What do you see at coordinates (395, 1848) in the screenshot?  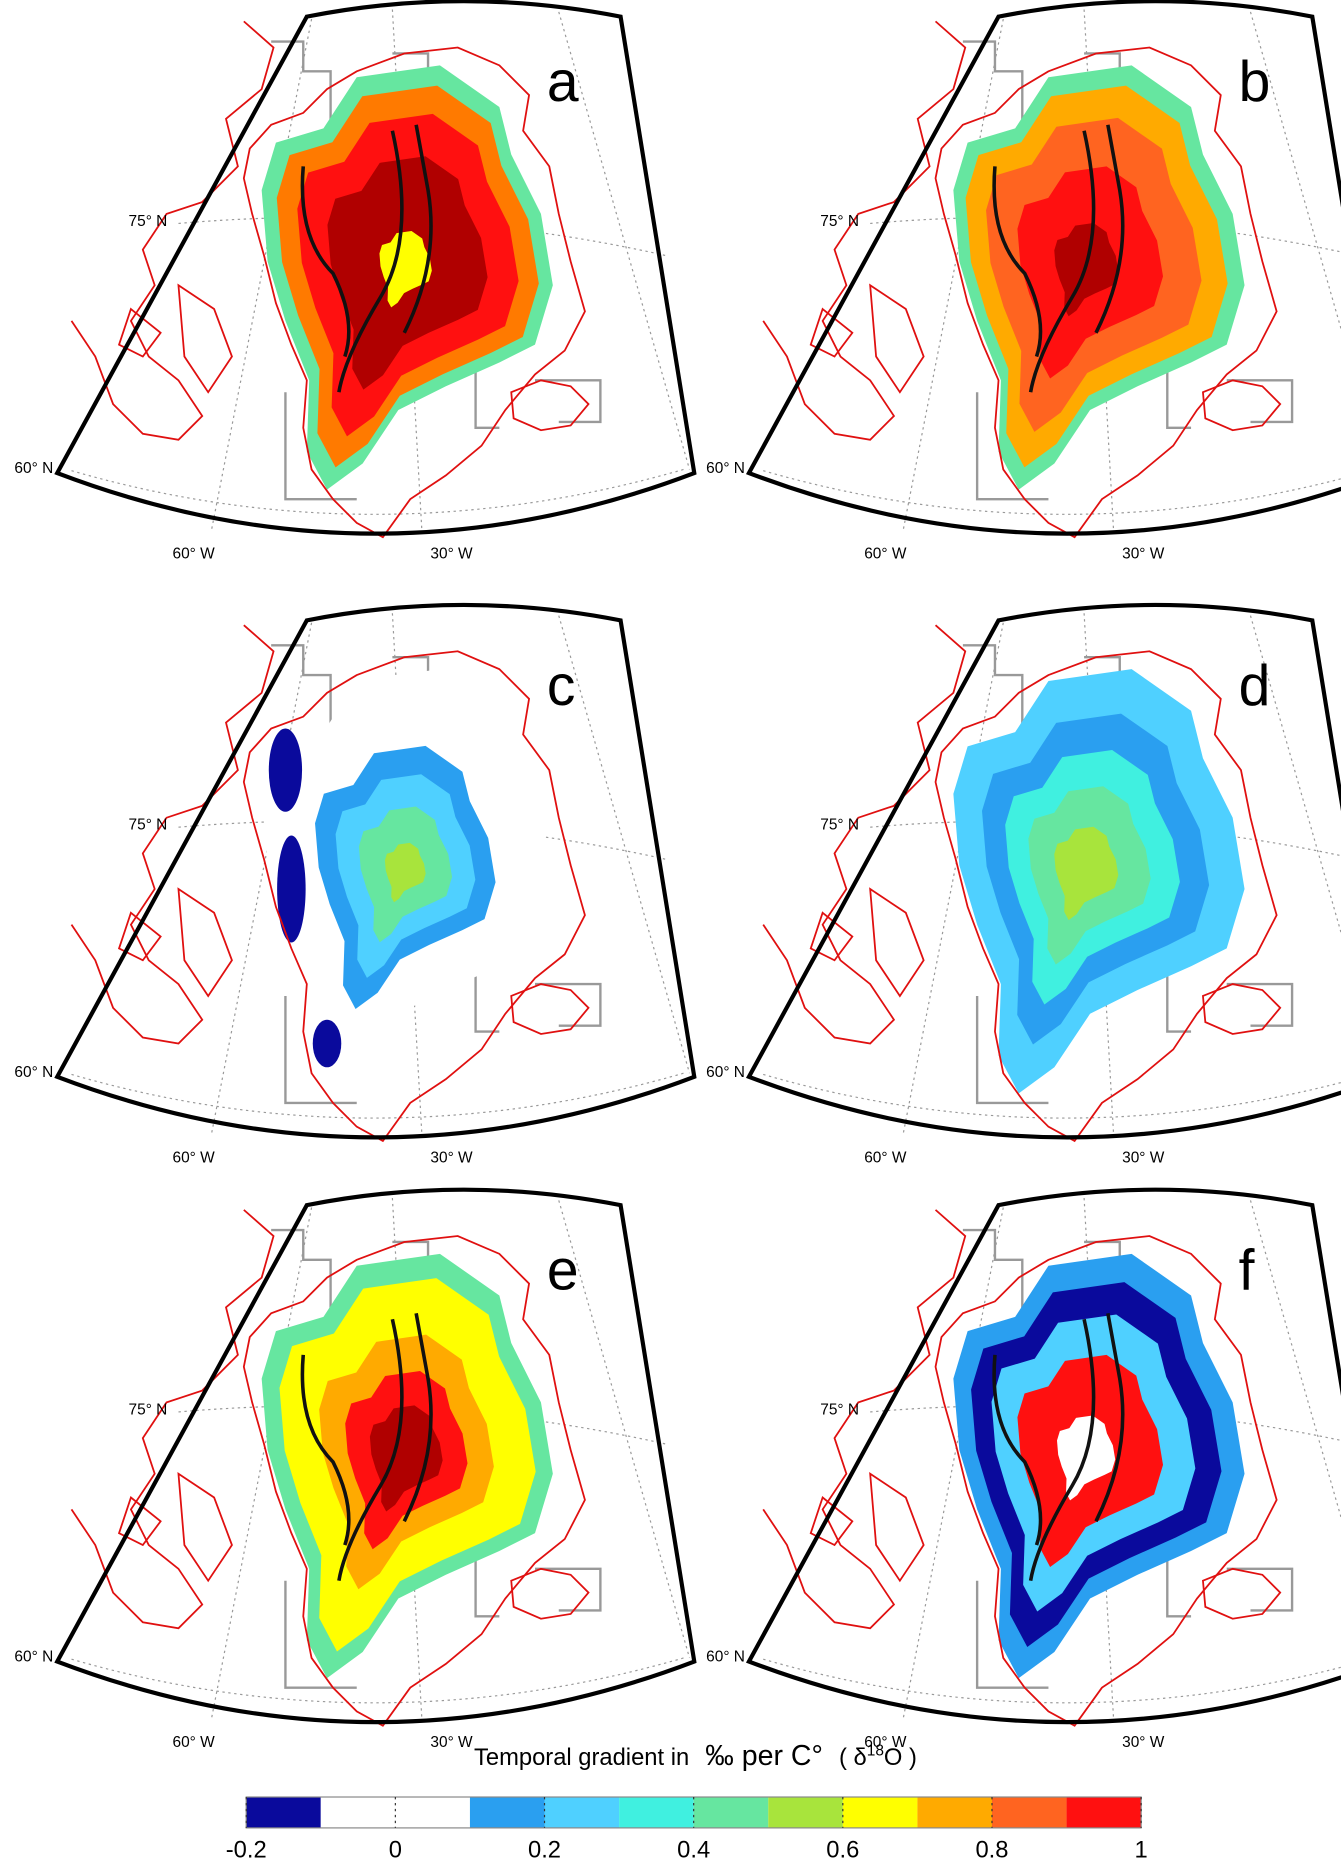 I see `colorbar-tick-label: 0` at bounding box center [395, 1848].